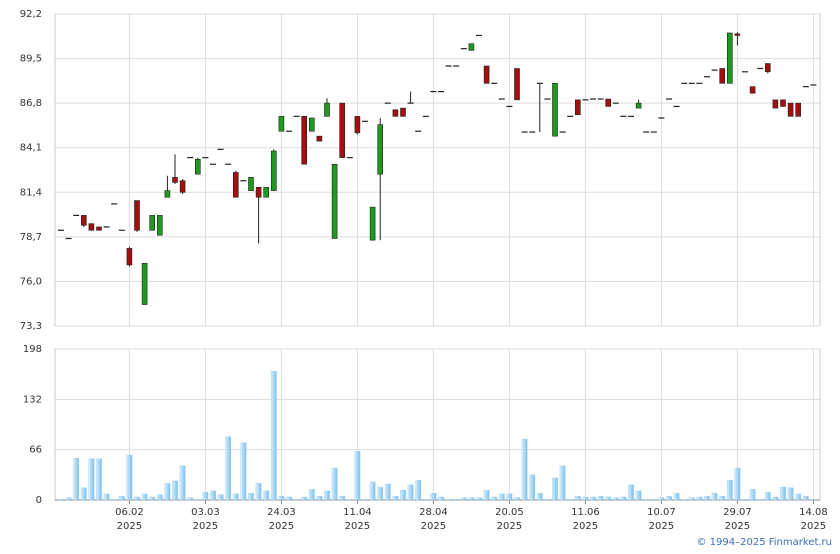 Image resolution: width=840 pixels, height=554 pixels. What do you see at coordinates (129, 519) in the screenshot?
I see `x-tick-label: 06.02 2025` at bounding box center [129, 519].